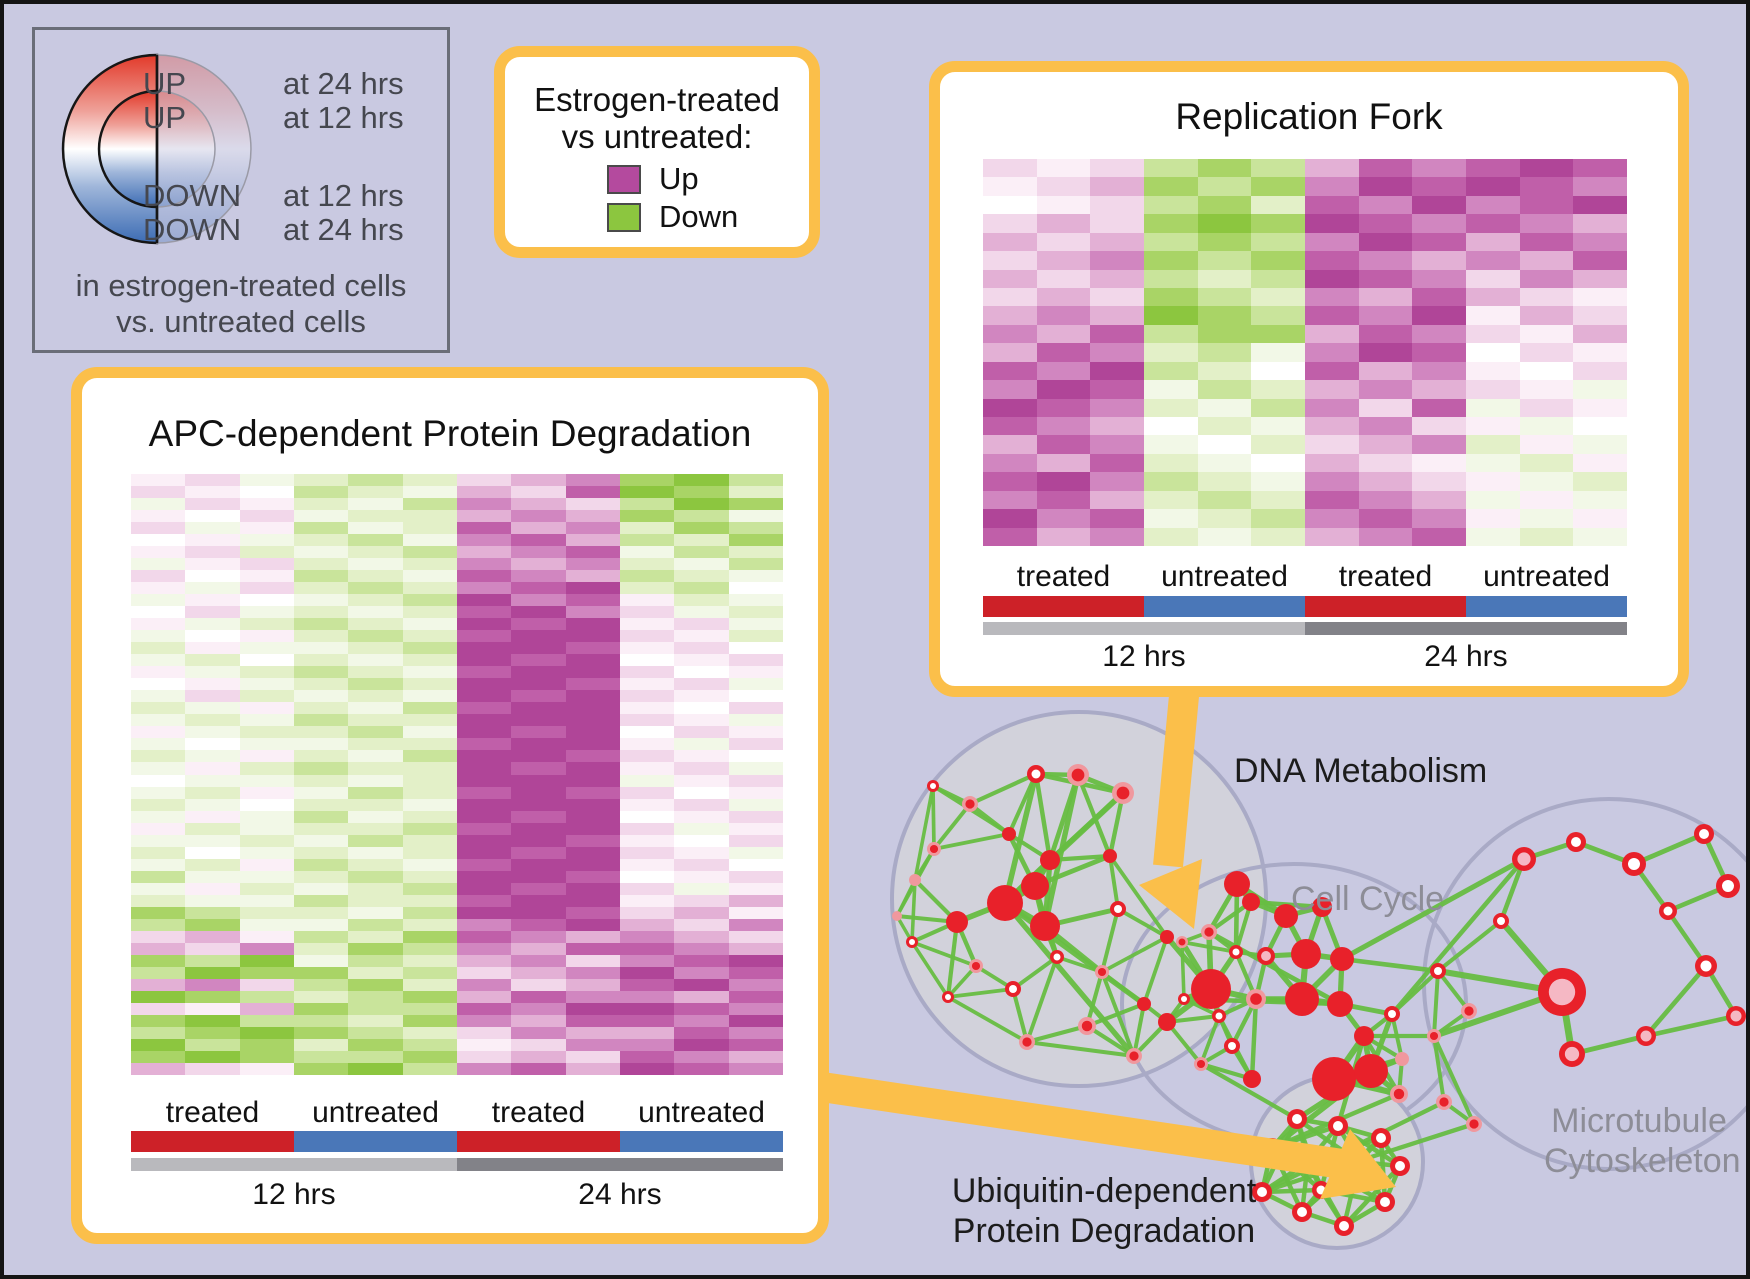  Describe the element at coordinates (624, 217) in the screenshot. I see `down-swatch-icon` at that location.